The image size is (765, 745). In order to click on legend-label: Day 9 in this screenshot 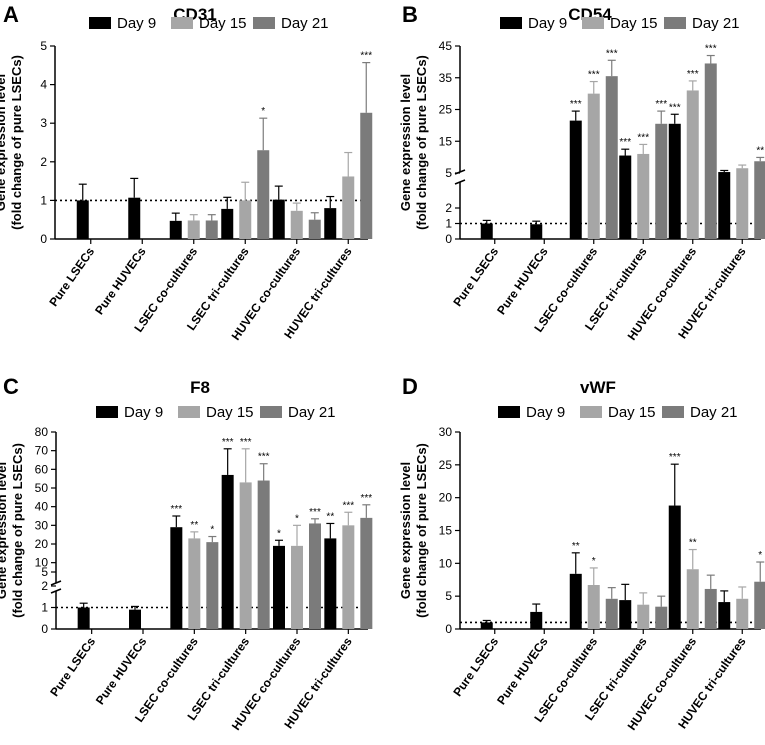, I will do `click(547, 23)`.